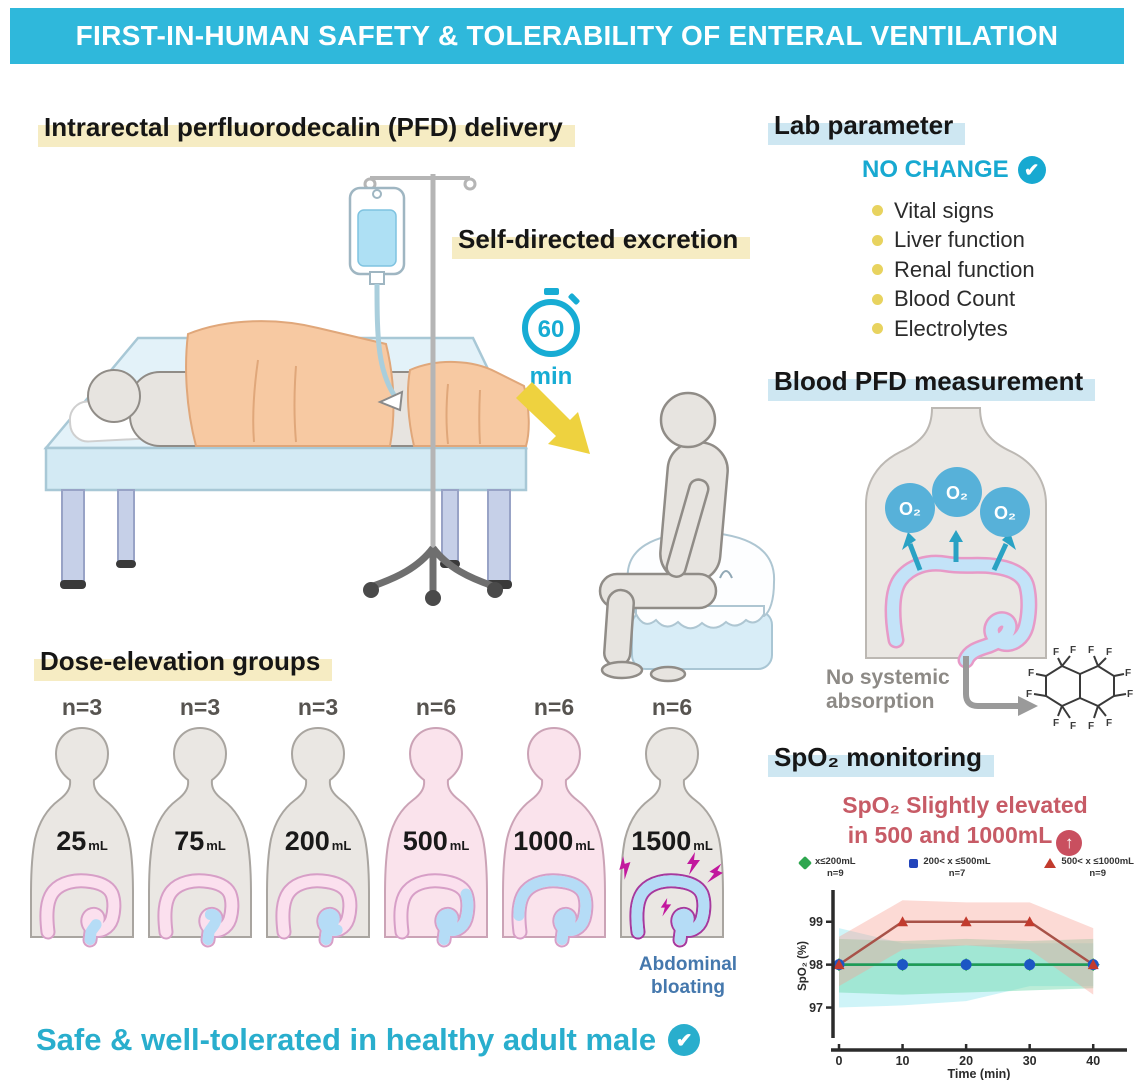 This screenshot has height=1080, width=1134. What do you see at coordinates (554, 841) in the screenshot?
I see `dose-volume: 1000 mL` at bounding box center [554, 841].